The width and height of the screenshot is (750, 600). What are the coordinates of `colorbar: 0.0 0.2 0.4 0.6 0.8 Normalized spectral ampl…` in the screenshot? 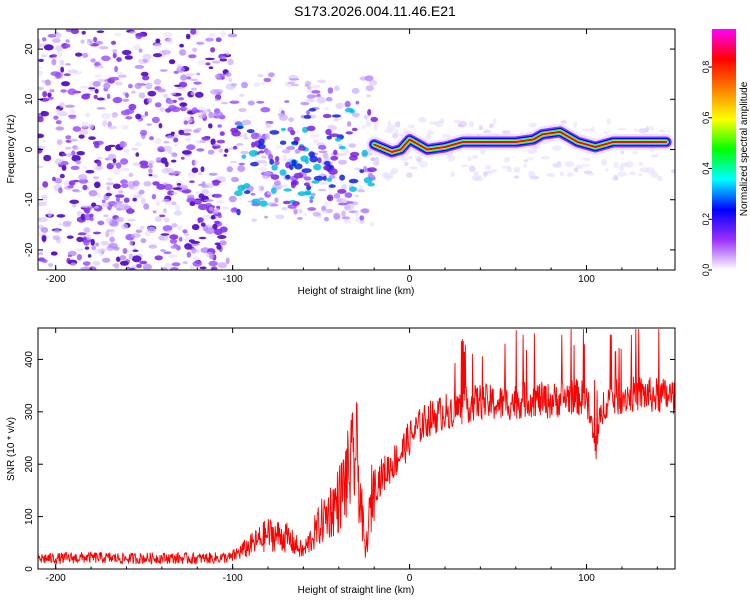 It's located at (725, 152).